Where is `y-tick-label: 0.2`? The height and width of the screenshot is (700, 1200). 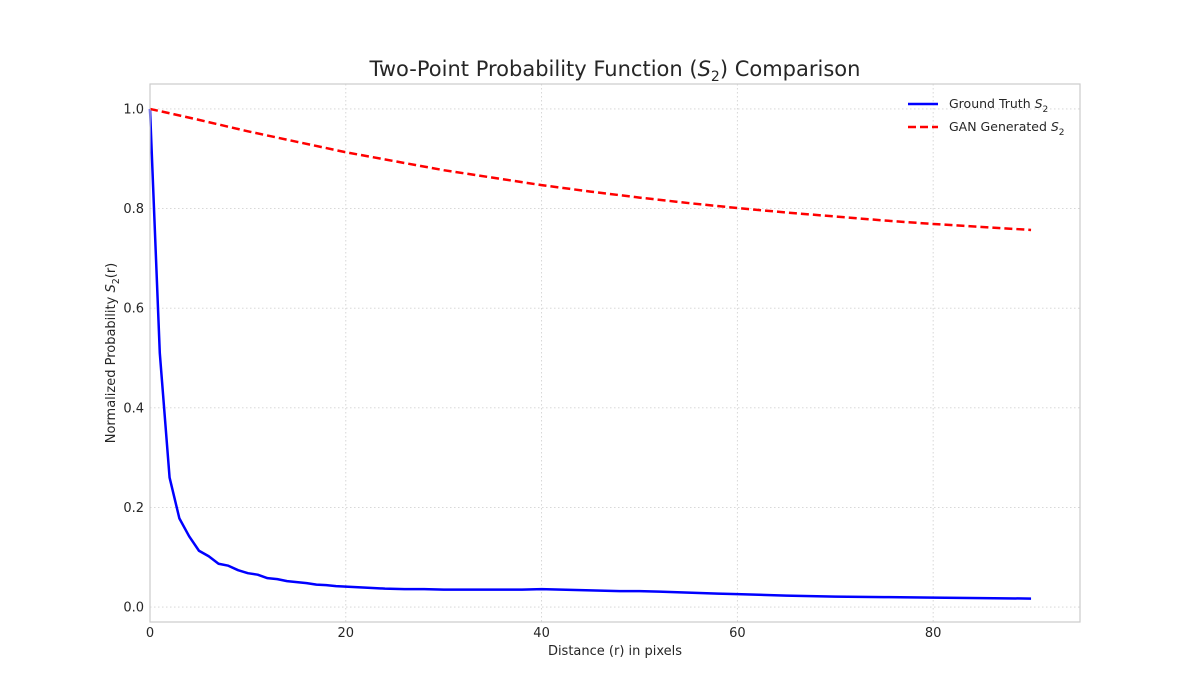 y-tick-label: 0.2 is located at coordinates (133, 508).